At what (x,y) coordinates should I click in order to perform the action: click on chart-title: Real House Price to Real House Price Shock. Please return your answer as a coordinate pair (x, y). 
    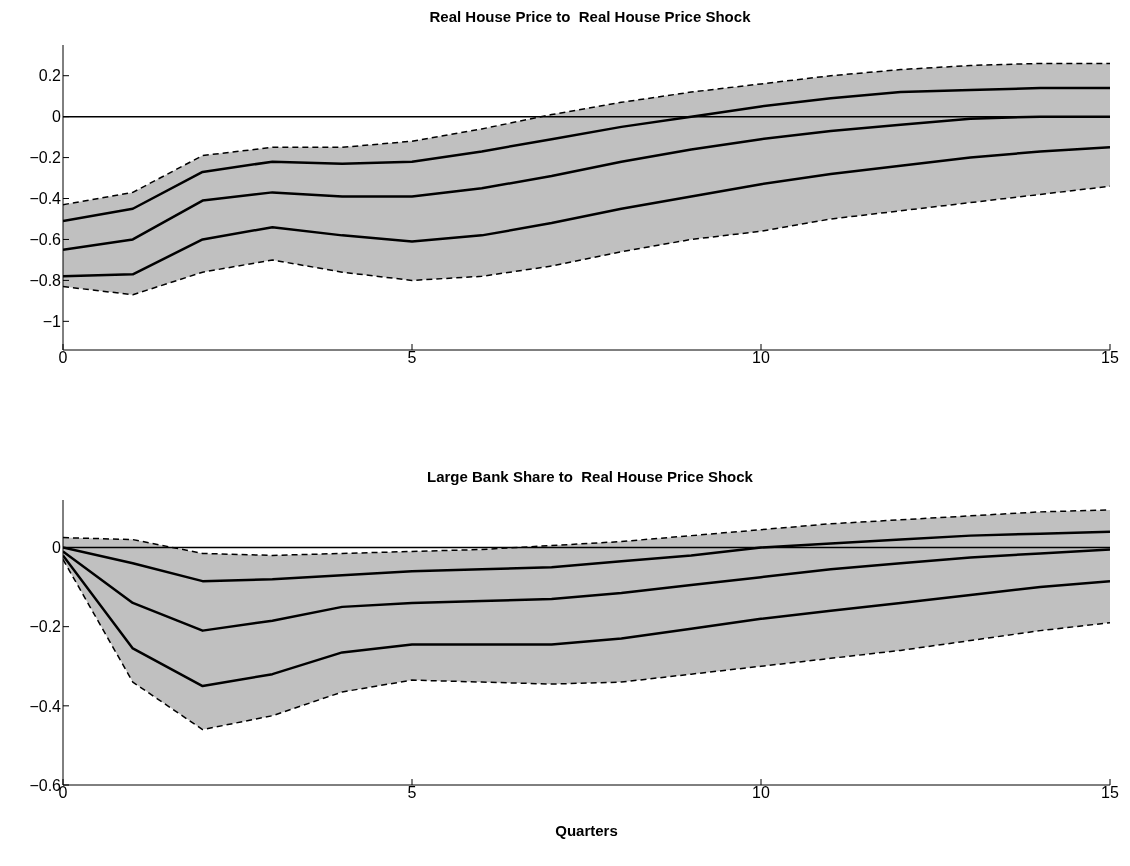
    Looking at the image, I should click on (590, 17).